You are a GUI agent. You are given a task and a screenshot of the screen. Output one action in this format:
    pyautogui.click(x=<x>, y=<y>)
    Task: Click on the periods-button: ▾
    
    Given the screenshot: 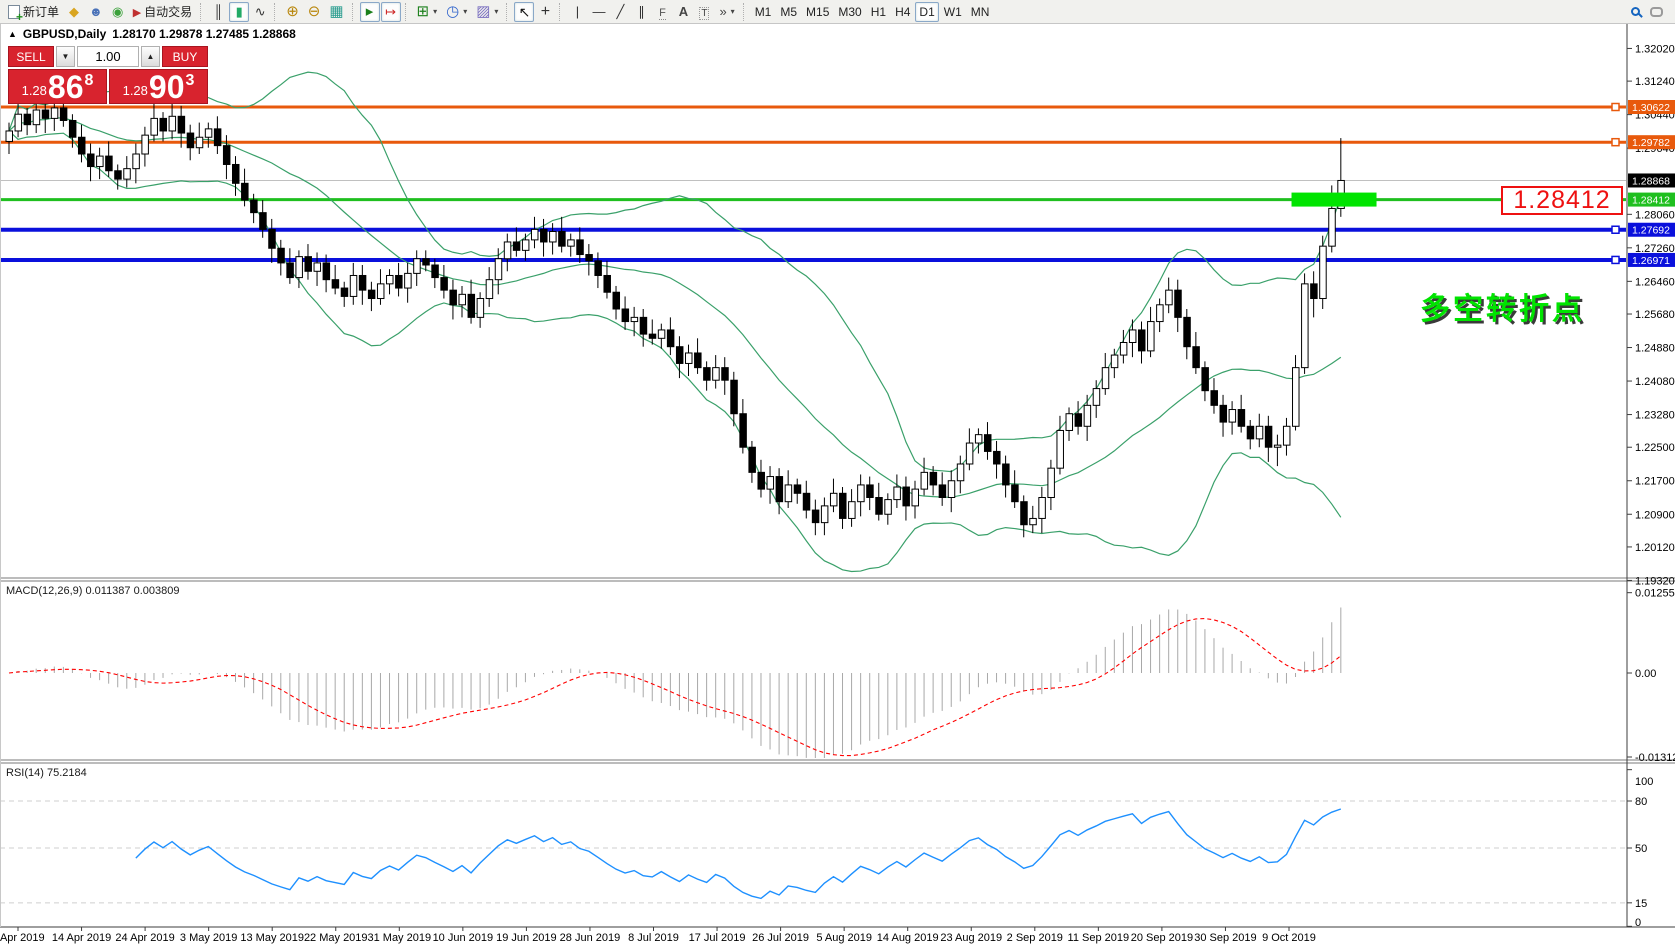 What is the action you would take?
    pyautogui.click(x=456, y=12)
    